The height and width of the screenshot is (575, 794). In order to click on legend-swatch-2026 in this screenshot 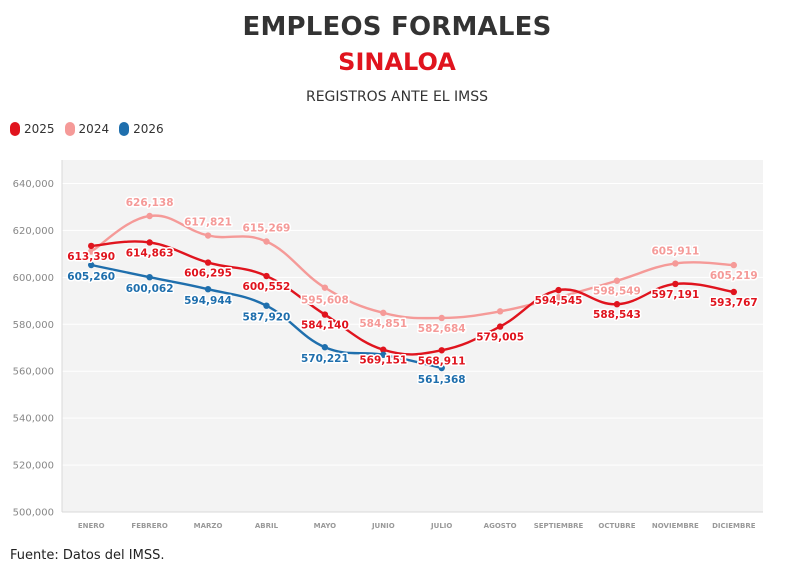, I will do `click(124, 129)`.